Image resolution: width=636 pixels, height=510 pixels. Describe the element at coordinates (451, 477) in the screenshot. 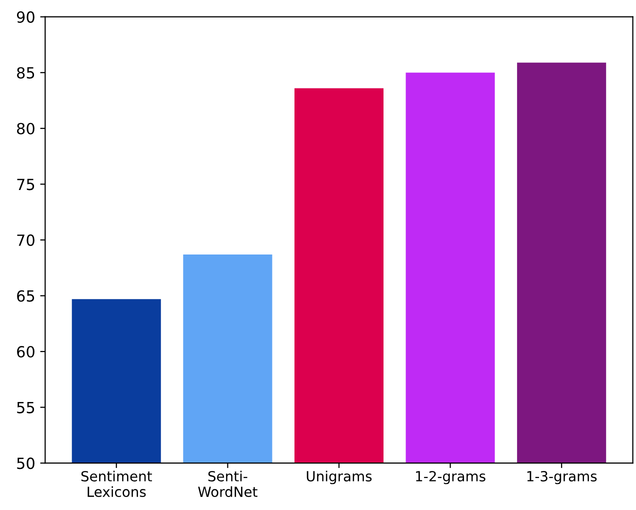

I see `x-tick-label: 1-2-grams` at that location.